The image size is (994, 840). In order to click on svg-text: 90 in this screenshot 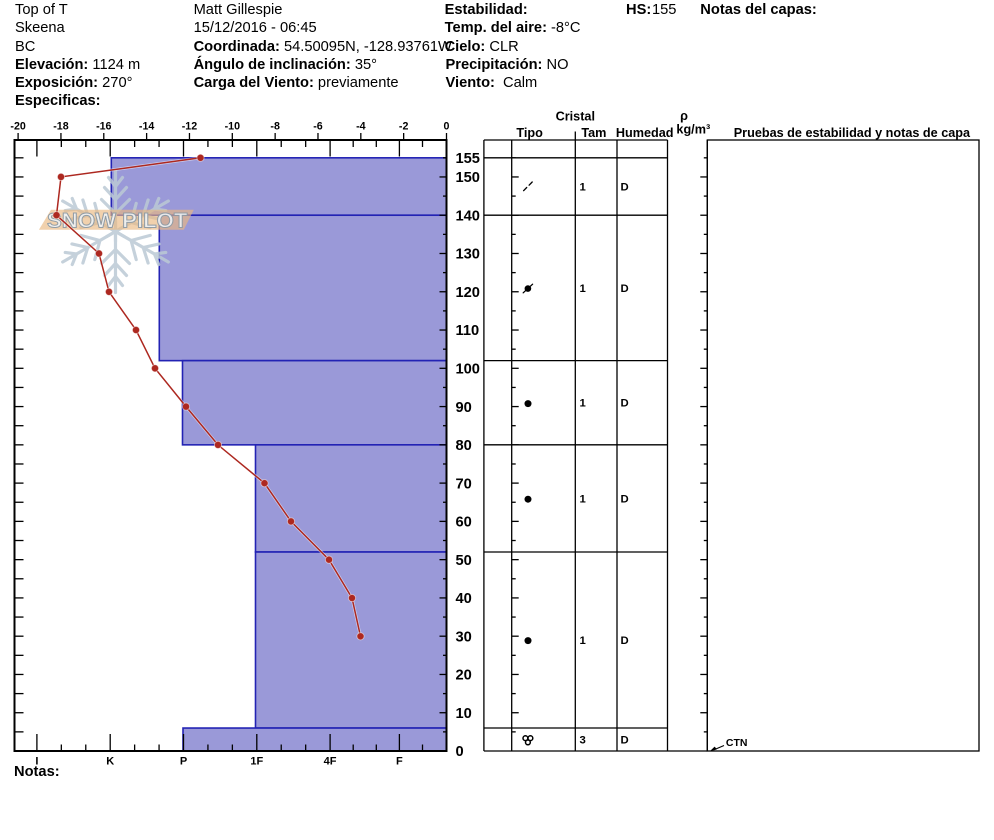, I will do `click(464, 408)`.